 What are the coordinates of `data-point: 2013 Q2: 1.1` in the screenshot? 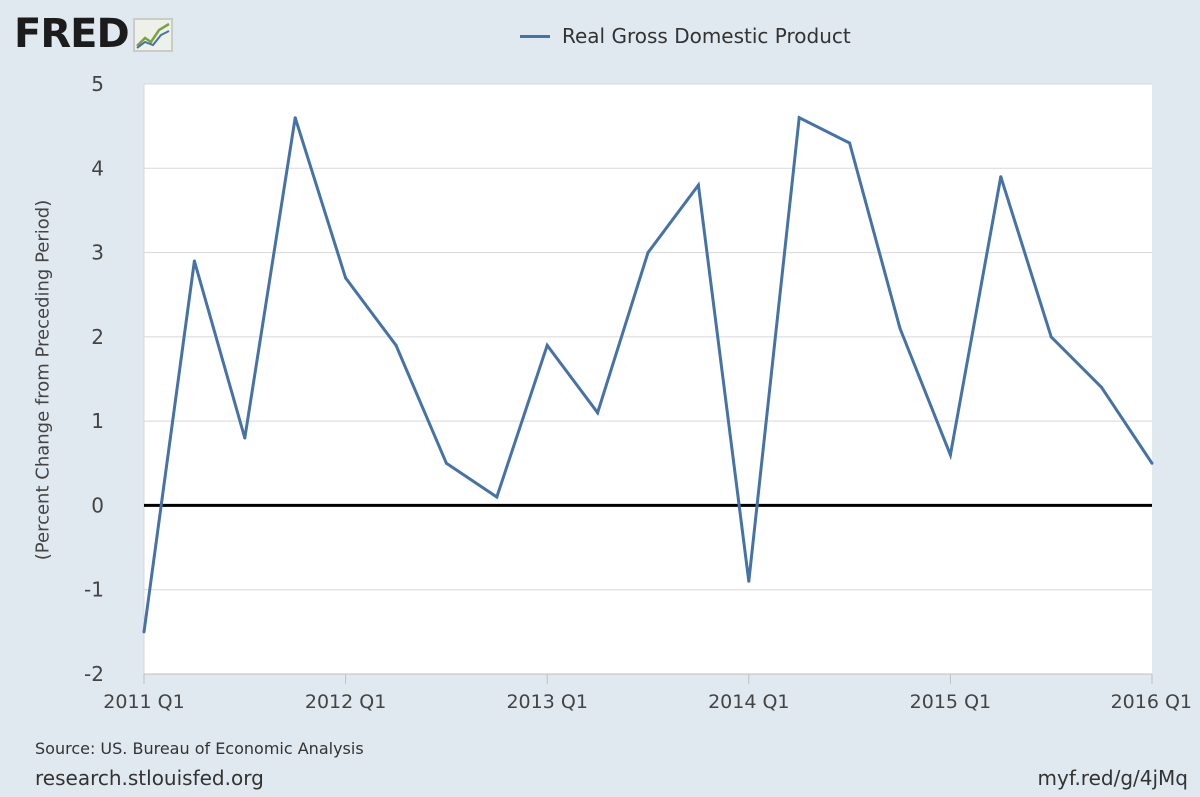 It's located at (598, 413).